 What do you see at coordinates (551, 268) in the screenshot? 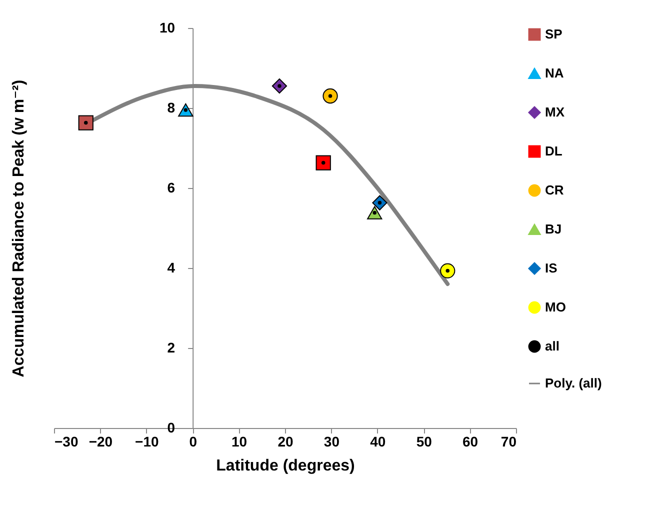
I see `legend-label: IS` at bounding box center [551, 268].